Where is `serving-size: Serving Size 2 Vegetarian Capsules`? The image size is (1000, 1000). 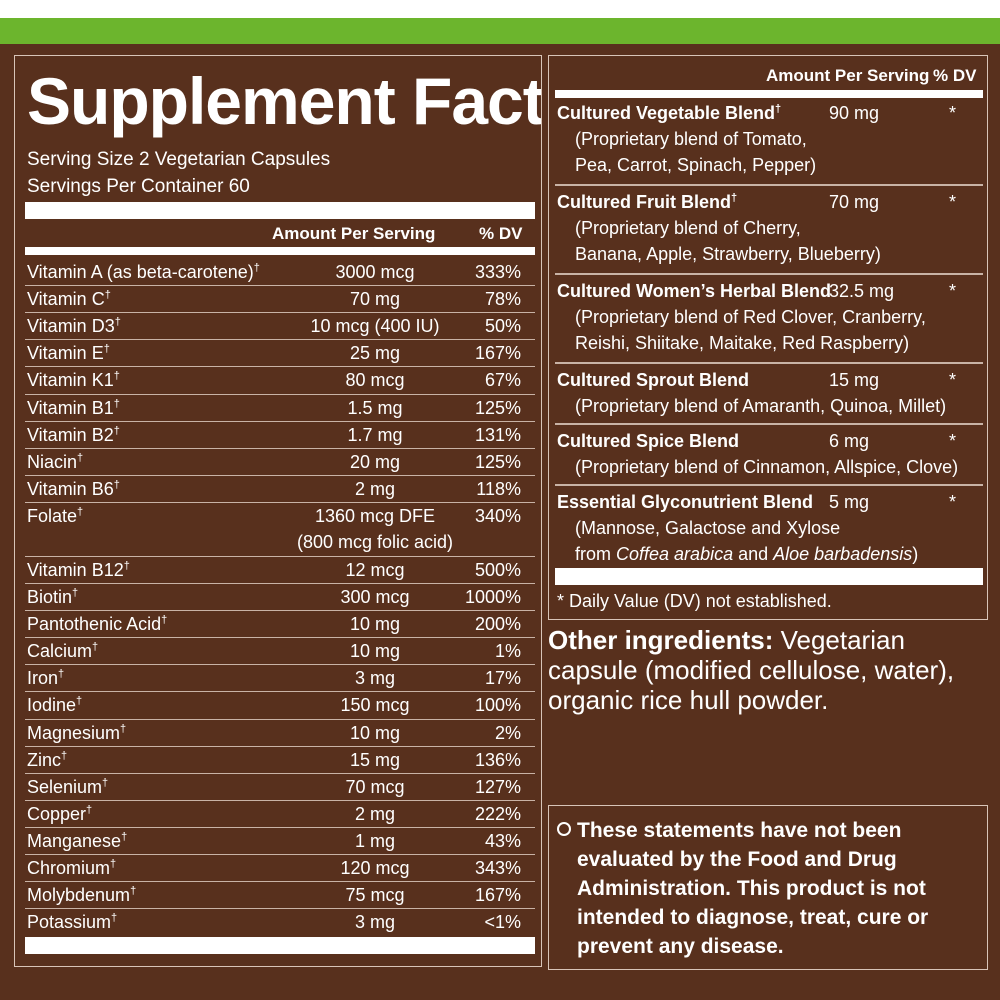 serving-size: Serving Size 2 Vegetarian Capsules is located at coordinates (179, 159).